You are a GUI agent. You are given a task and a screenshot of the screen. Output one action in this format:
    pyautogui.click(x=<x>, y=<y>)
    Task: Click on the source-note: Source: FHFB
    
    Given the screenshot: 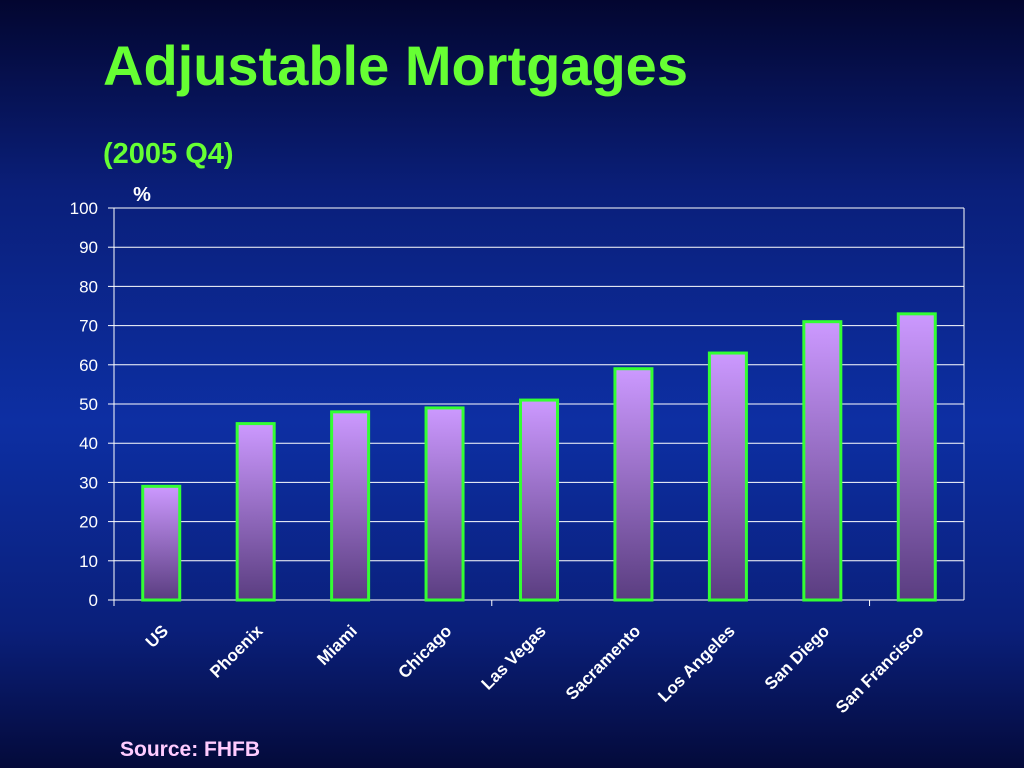 What is the action you would take?
    pyautogui.click(x=190, y=749)
    